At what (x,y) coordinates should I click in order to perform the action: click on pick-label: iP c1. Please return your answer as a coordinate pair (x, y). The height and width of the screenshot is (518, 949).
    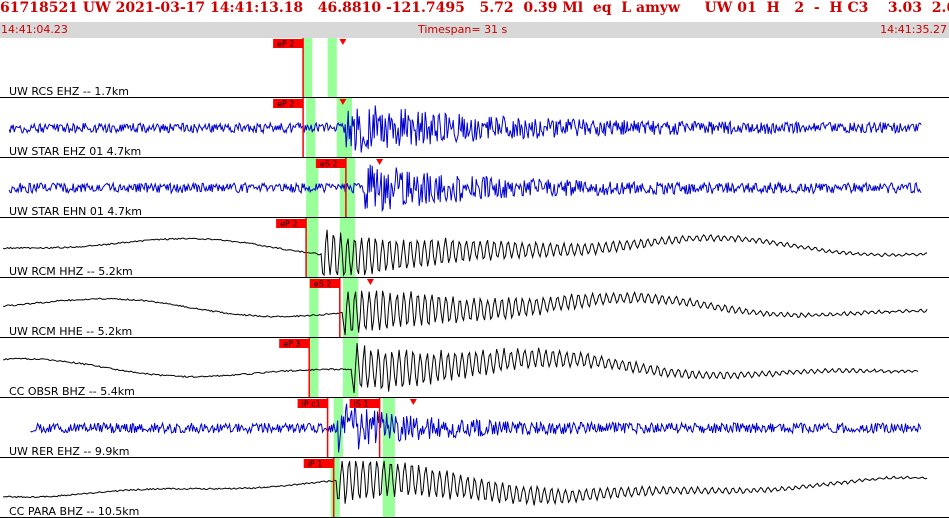
    Looking at the image, I should click on (311, 404).